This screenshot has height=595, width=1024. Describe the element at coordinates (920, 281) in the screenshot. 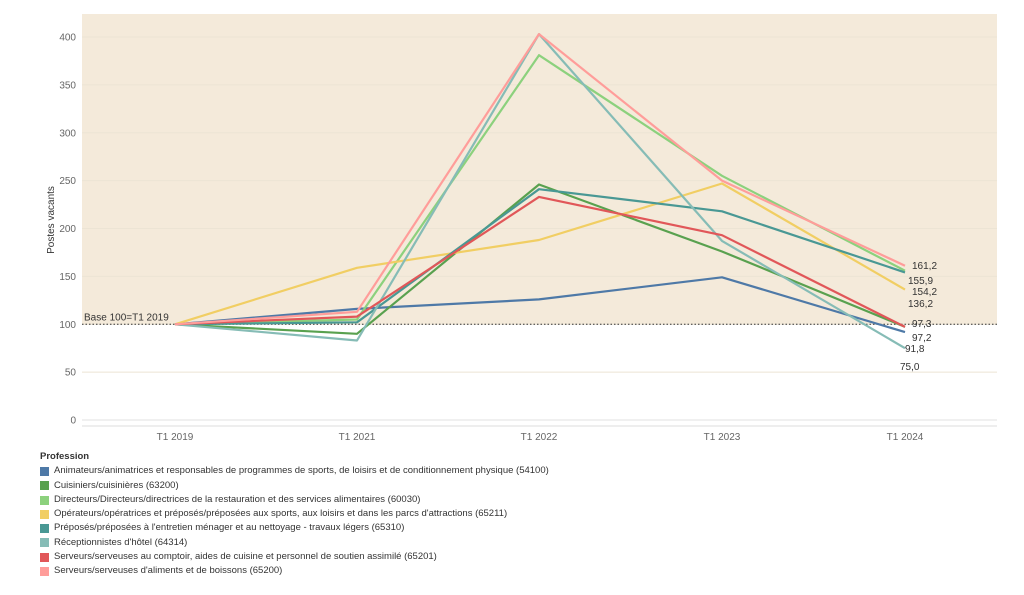

I see `end-label-2: 155,9` at that location.